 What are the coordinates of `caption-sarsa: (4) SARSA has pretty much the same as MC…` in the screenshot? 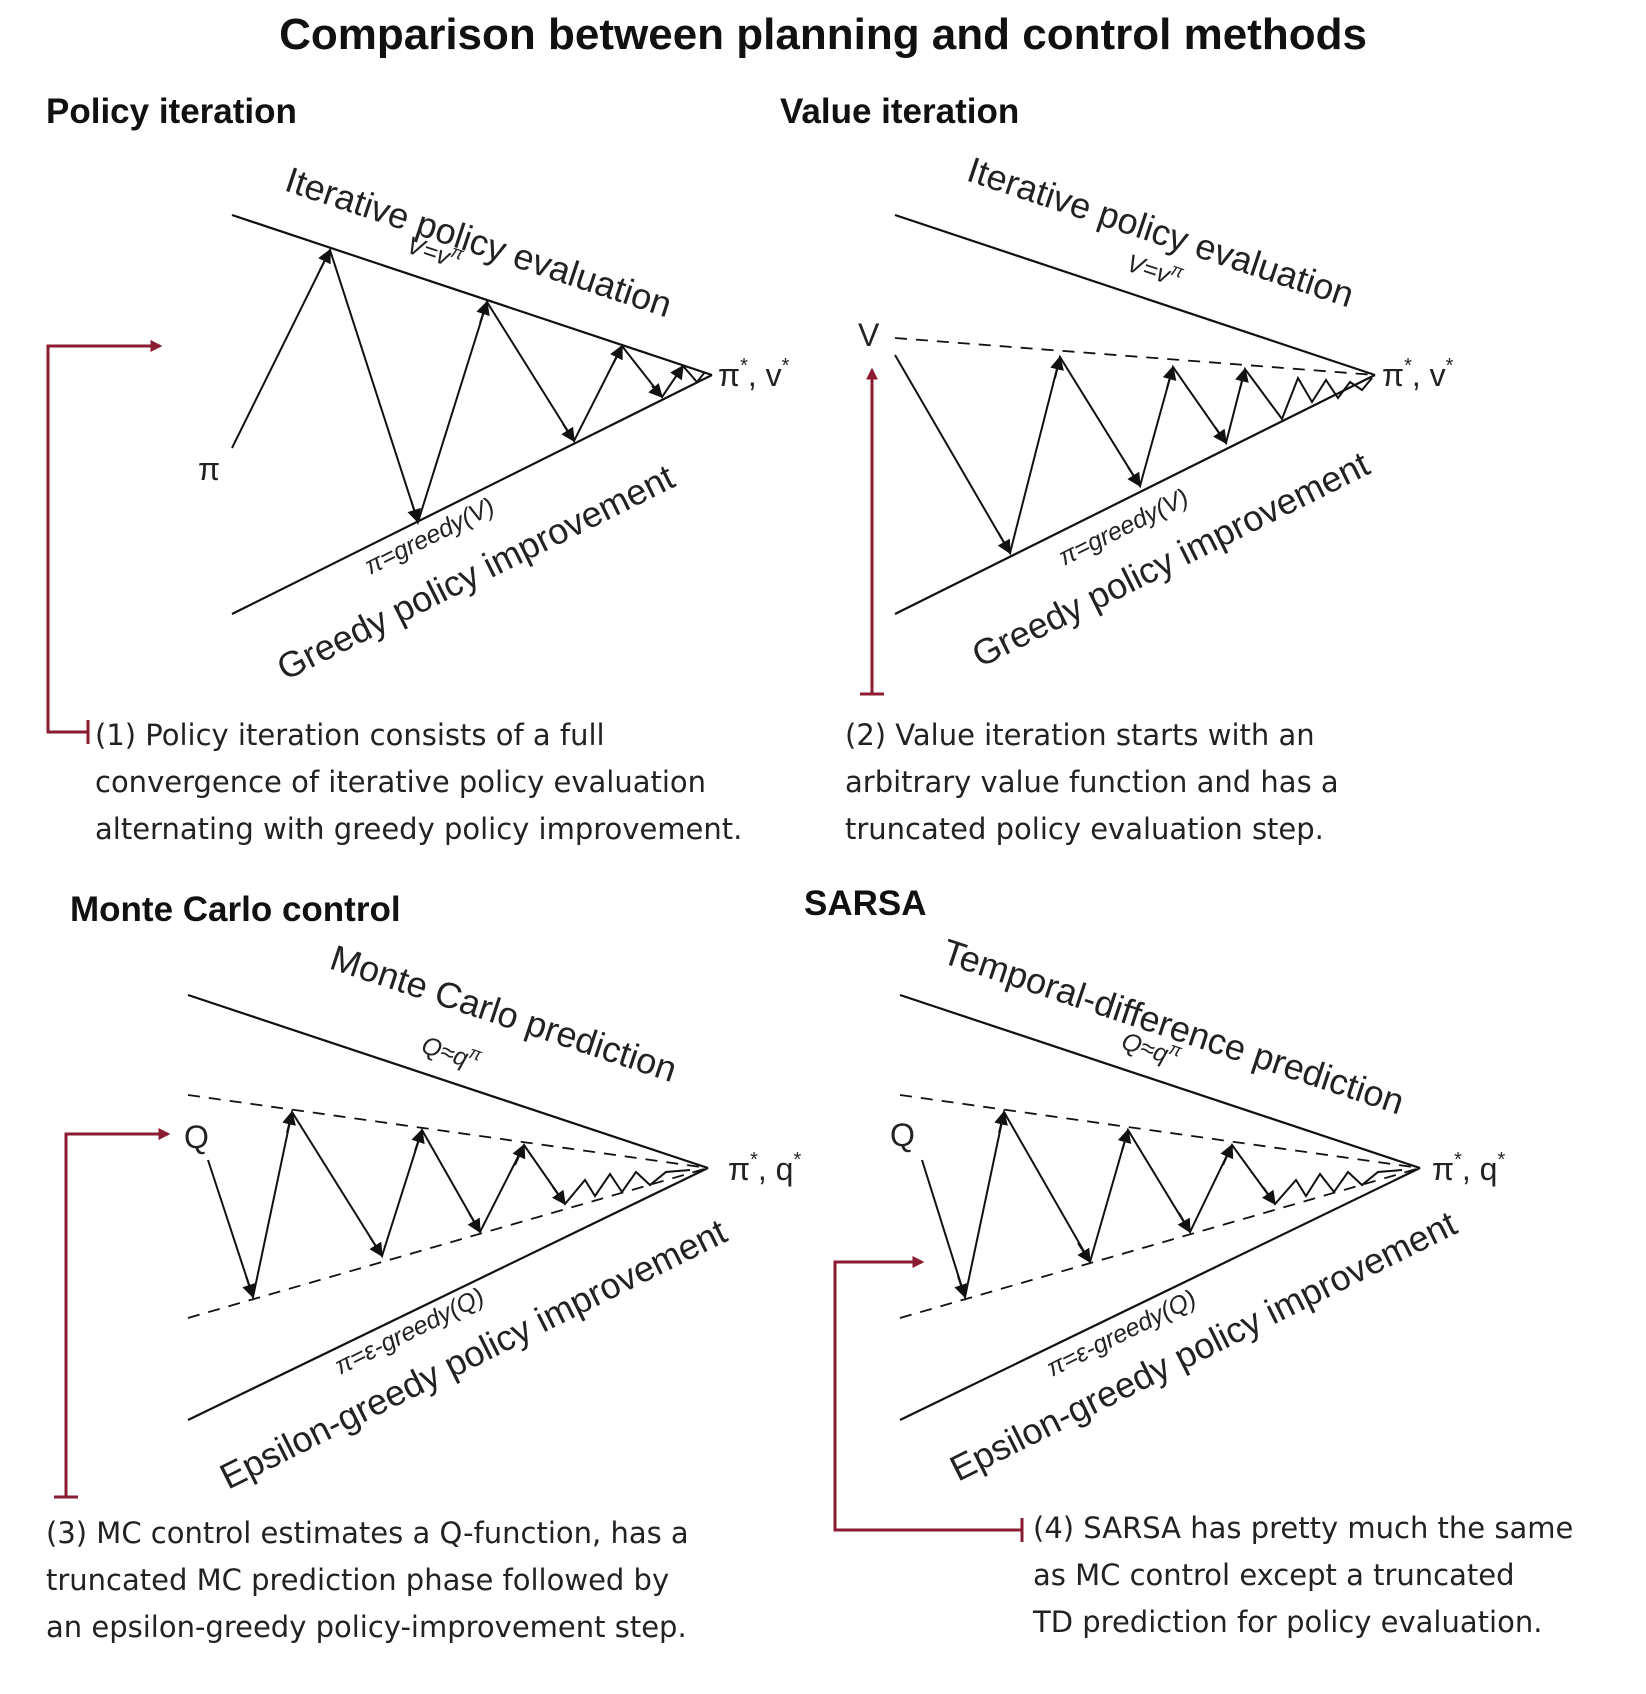 It's located at (1303, 1575).